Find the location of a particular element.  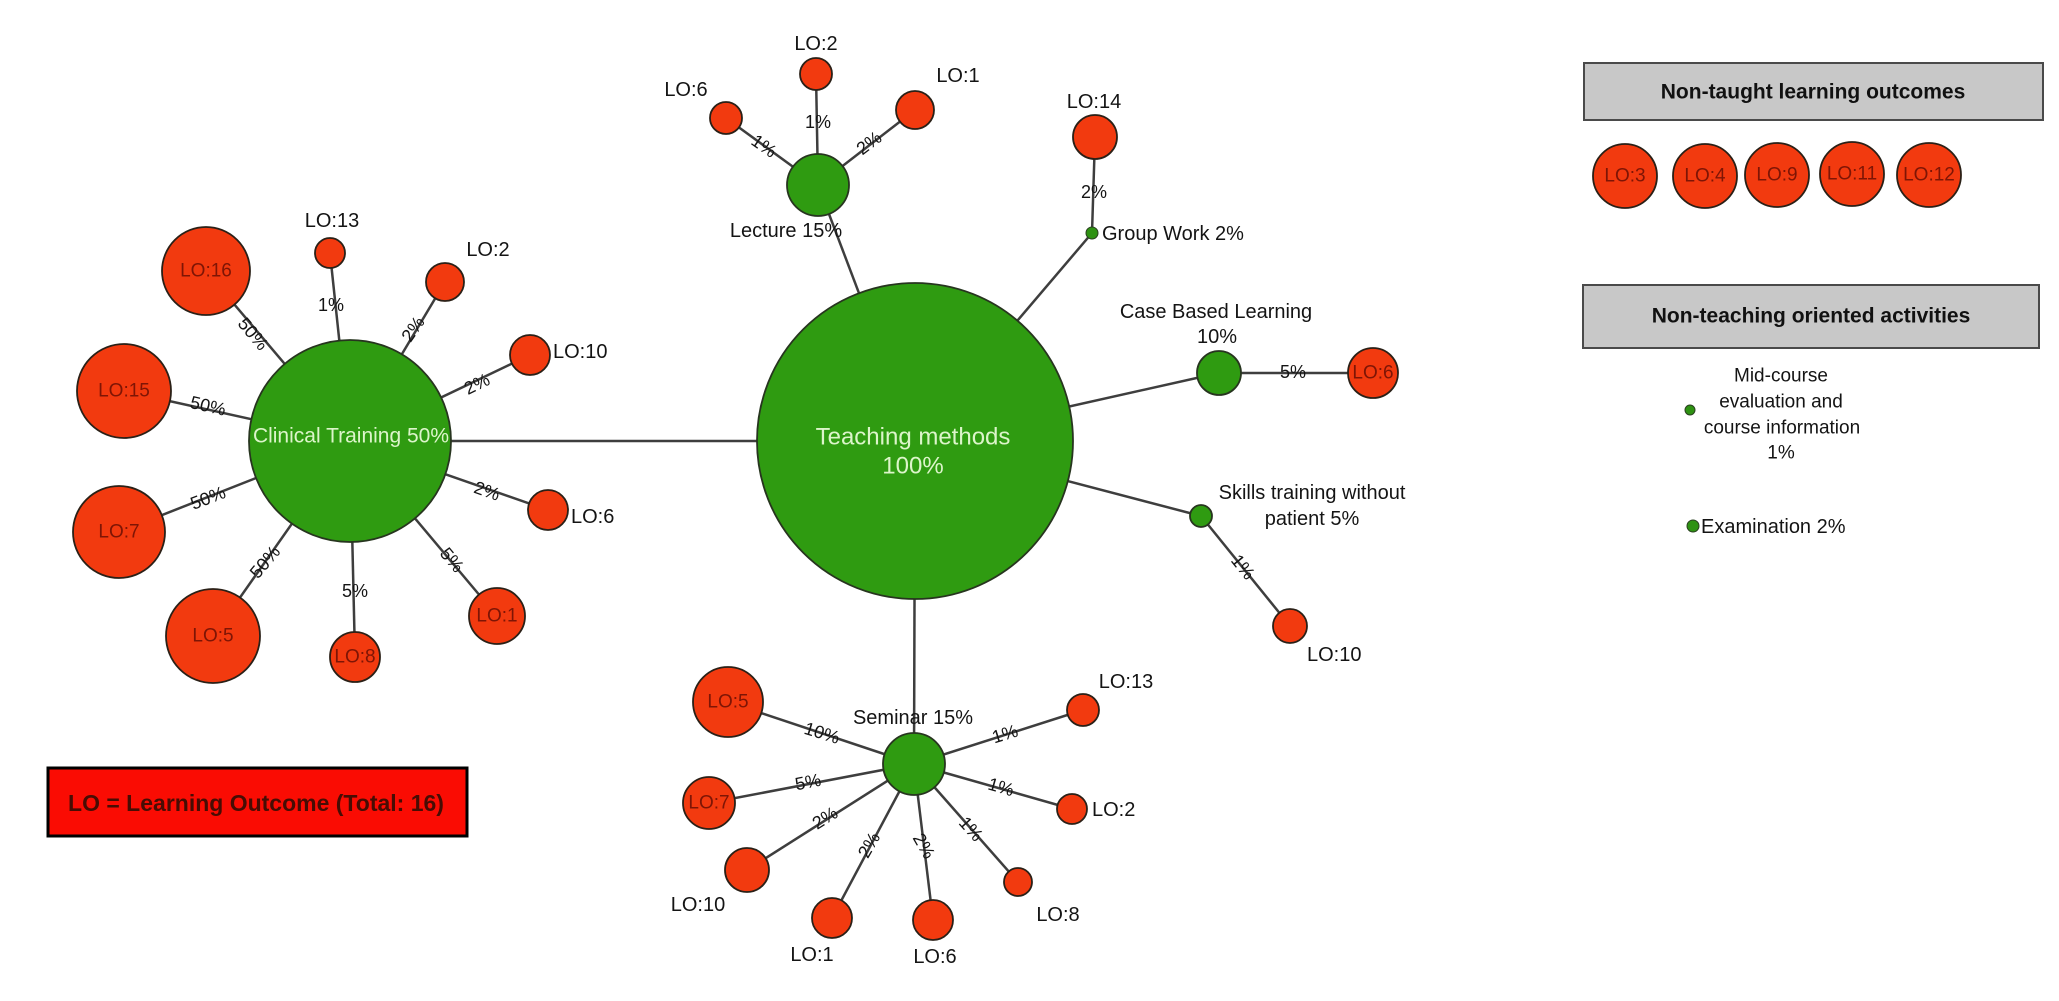

clinical-lo7-label: LO:7 is located at coordinates (118, 532).